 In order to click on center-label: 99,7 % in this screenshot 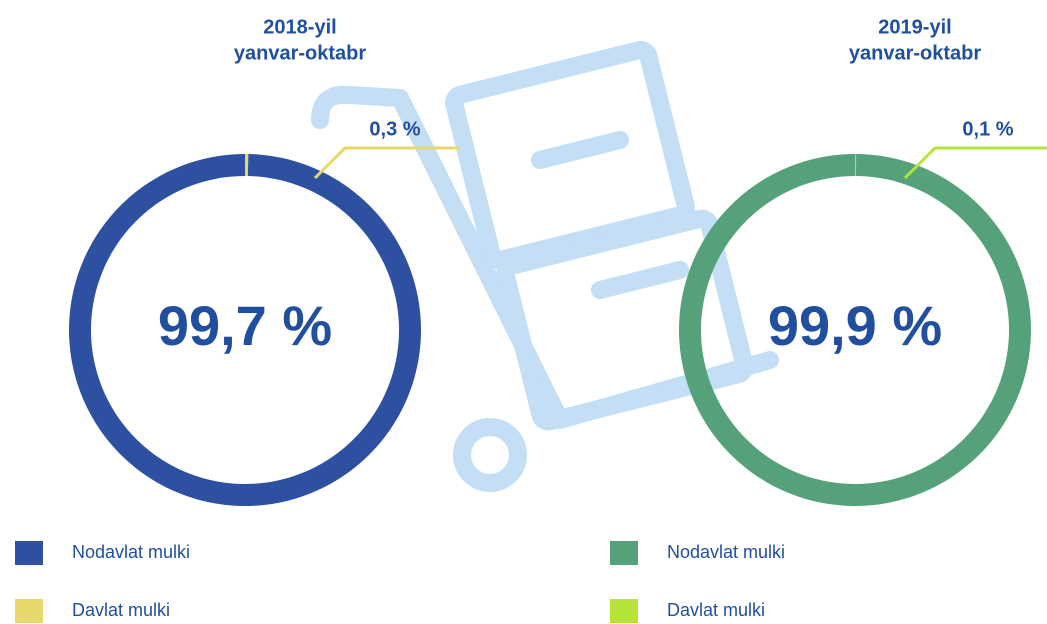, I will do `click(245, 325)`.